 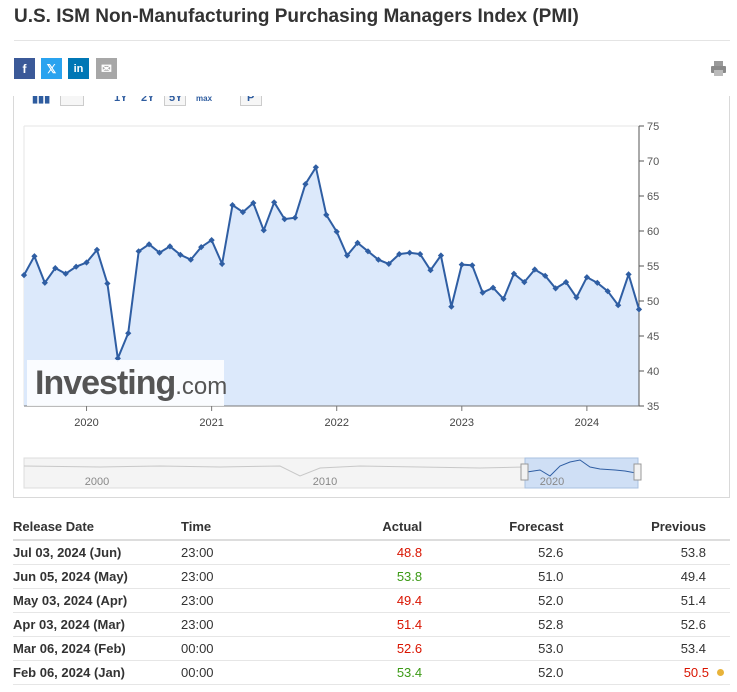 I want to click on title-divider, so click(x=372, y=40).